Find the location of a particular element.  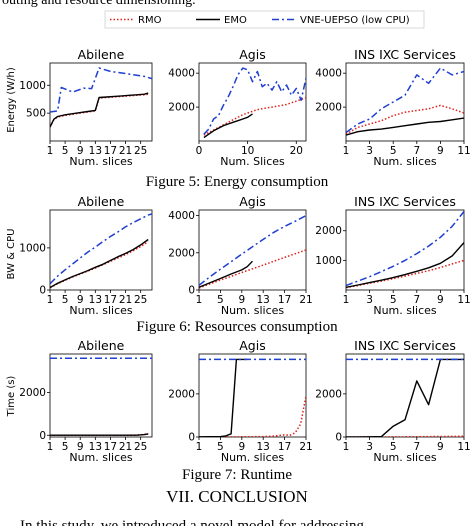

chart-abilene-4: Abilene 1 5 9 13 17 21 25 0 1000 Num. slices is located at coordinates (86, 255).